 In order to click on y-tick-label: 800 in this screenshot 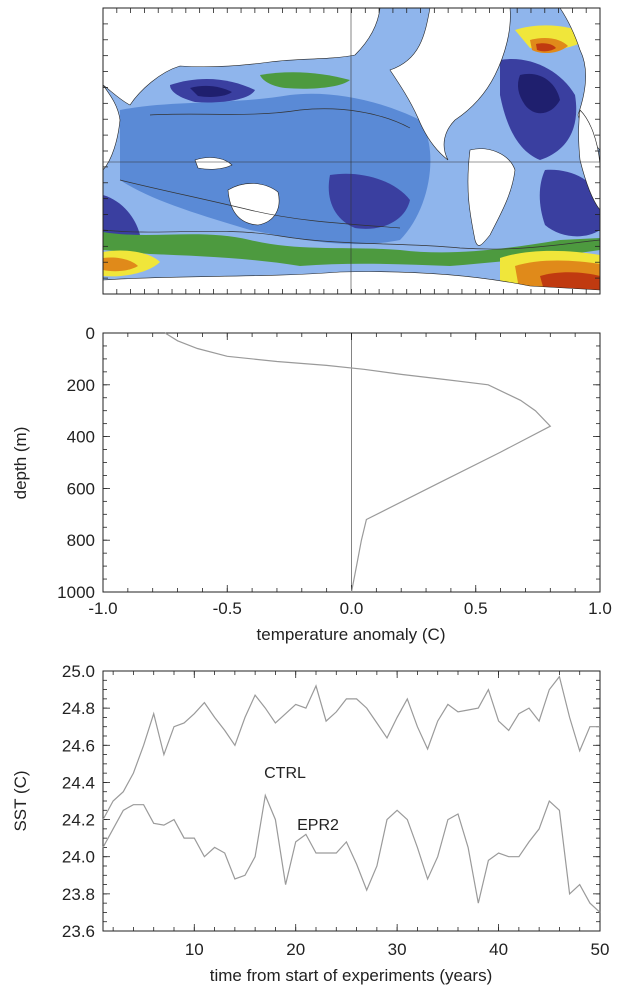, I will do `click(81, 540)`.